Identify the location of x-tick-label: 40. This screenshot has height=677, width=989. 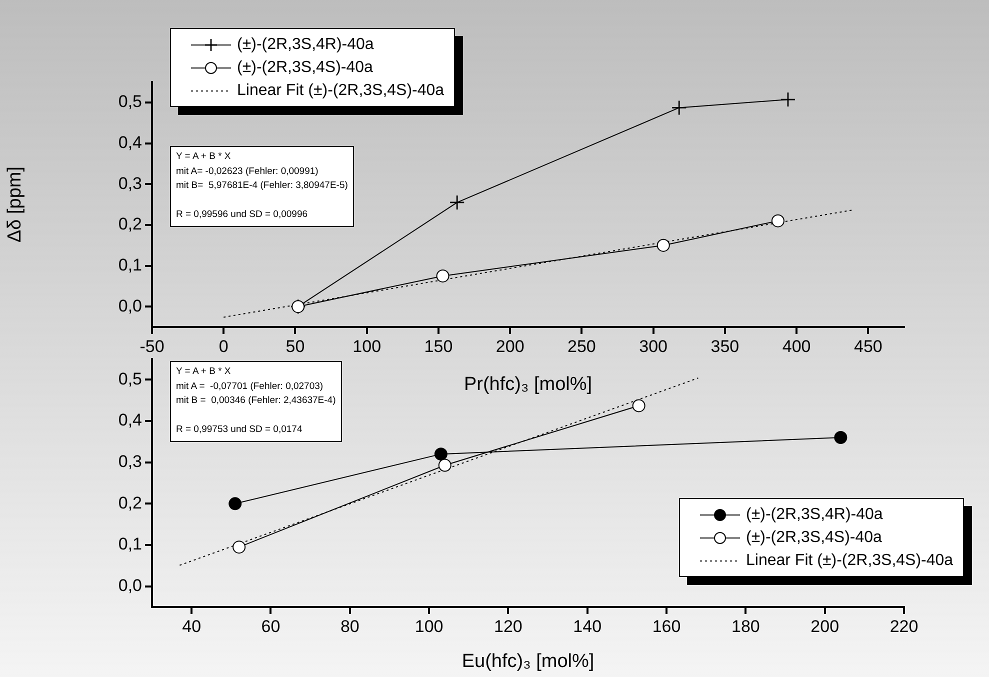
(192, 626).